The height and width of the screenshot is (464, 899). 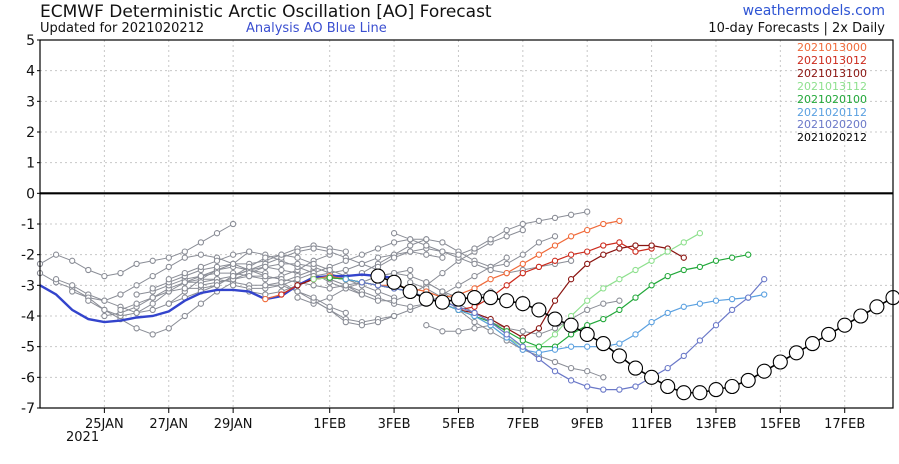 I want to click on x-tick-label: 3FEB, so click(x=394, y=424).